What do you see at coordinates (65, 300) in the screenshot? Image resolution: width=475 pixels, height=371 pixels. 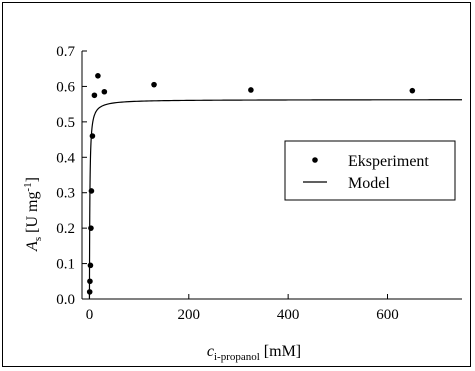 I see `y-tick-label: 0.0` at bounding box center [65, 300].